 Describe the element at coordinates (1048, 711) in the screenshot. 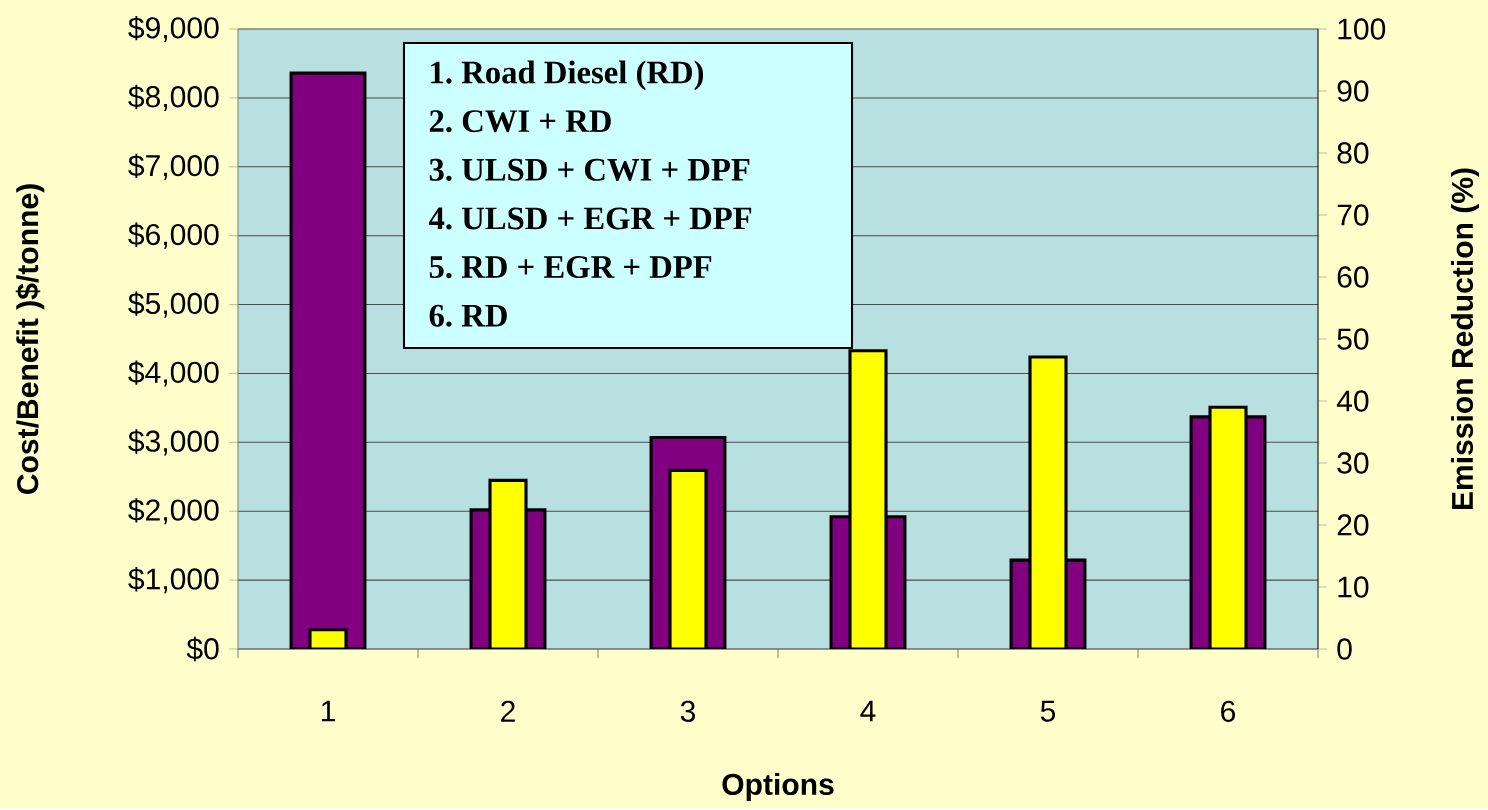

I see `x-tick-label: 5` at that location.